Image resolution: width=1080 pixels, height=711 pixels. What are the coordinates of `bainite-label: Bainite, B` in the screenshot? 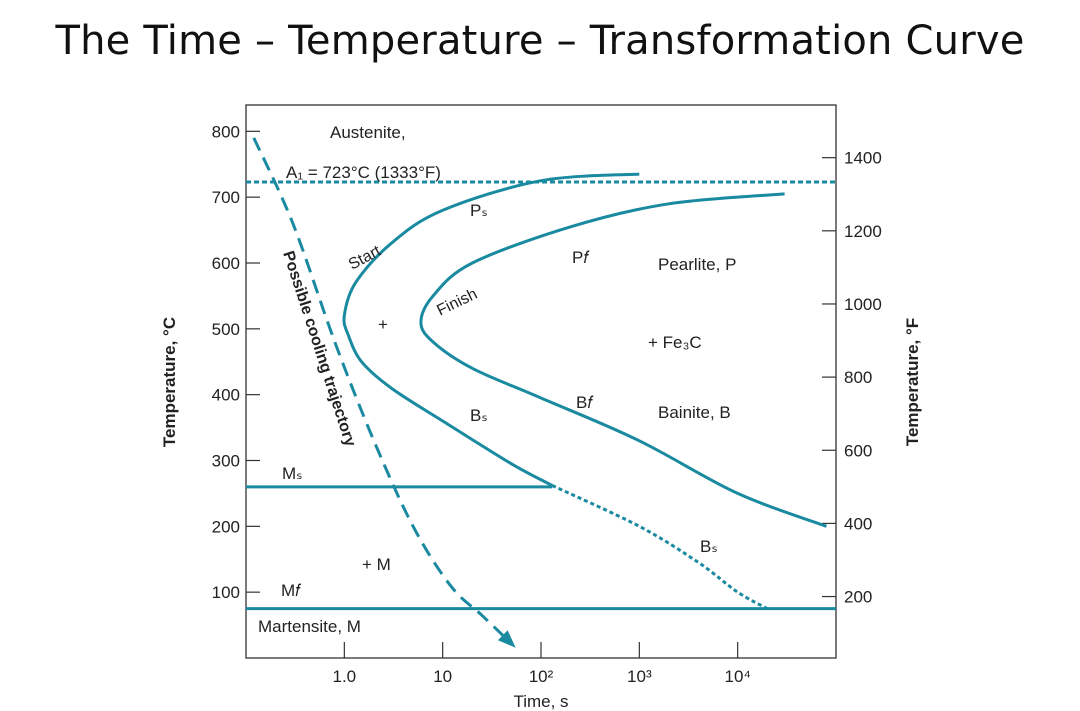 It's located at (694, 412).